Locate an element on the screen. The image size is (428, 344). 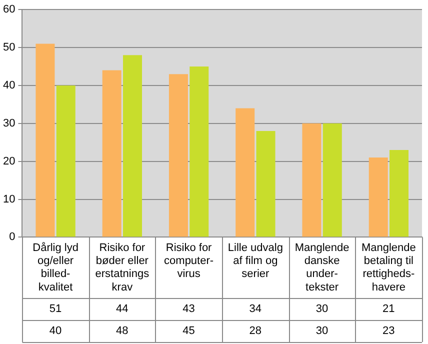
x-tick-label: Risiko for computer- virus is located at coordinates (189, 261).